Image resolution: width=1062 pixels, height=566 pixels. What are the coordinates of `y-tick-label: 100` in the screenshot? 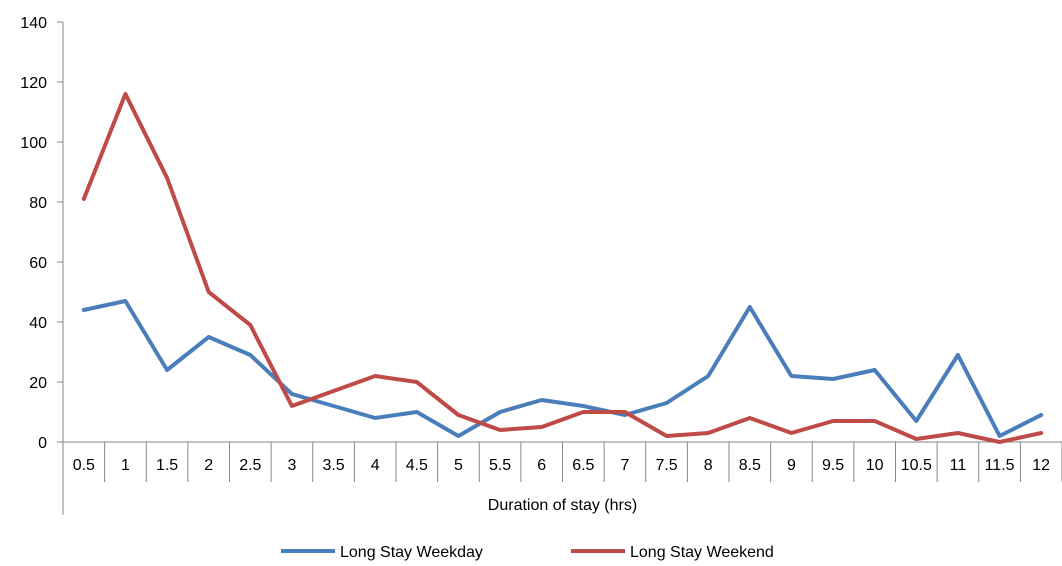 It's located at (33, 143).